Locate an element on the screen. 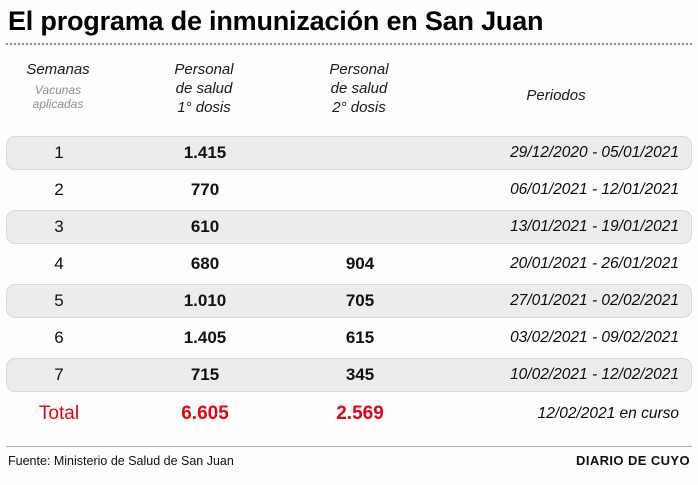  table-row: 7 715 345 10/02/2021 - 12/02/2021 is located at coordinates (349, 375).